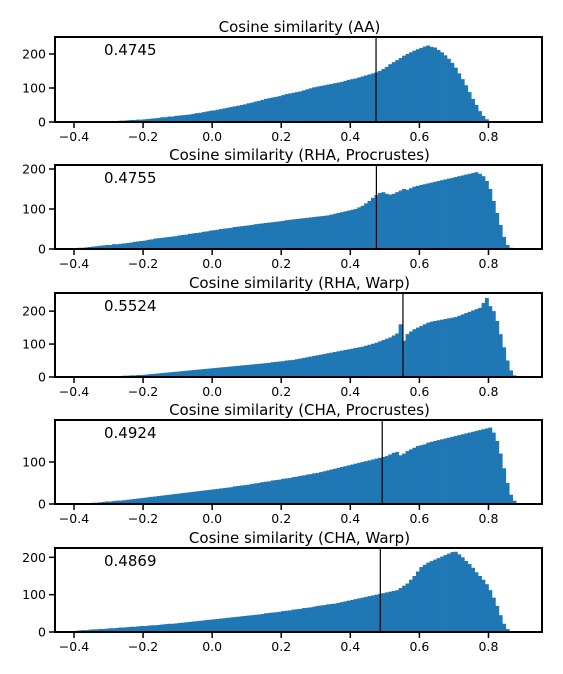 This screenshot has width=563, height=674. I want to click on subplot-title: Cosine similarity (AA), so click(300, 27).